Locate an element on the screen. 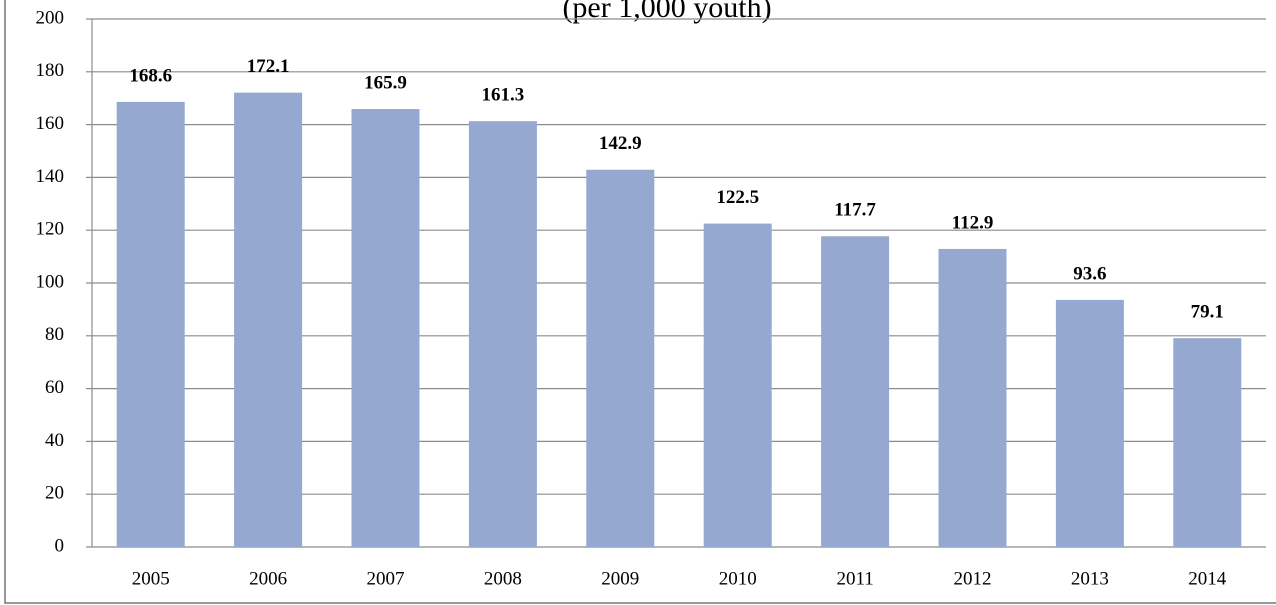  x-tick-label: 2011 is located at coordinates (854, 578).